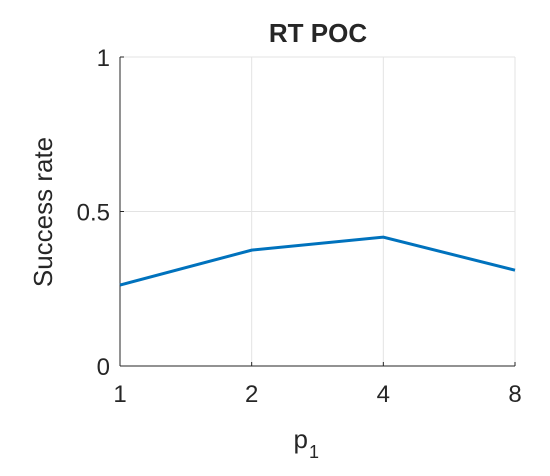 The width and height of the screenshot is (550, 476). Describe the element at coordinates (119, 394) in the screenshot. I see `x-tick-label: 1` at that location.